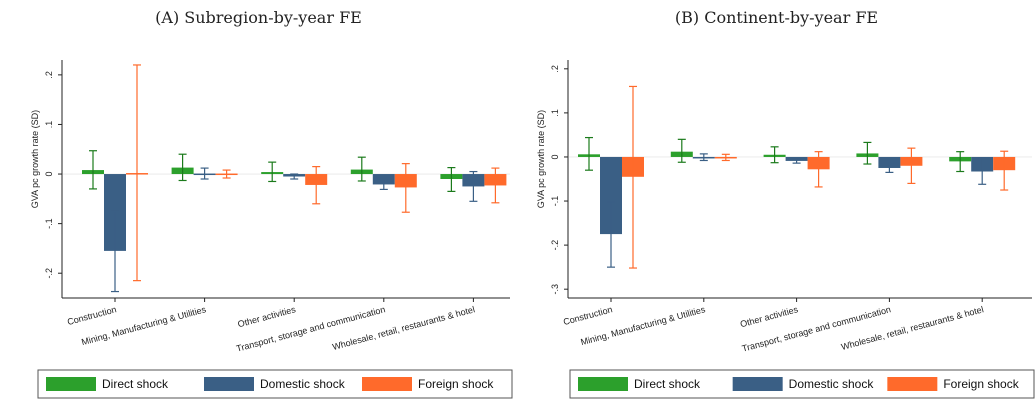 The image size is (1035, 416). What do you see at coordinates (258, 17) in the screenshot?
I see `panel-title: (A) Subregion-by-year FE` at bounding box center [258, 17].